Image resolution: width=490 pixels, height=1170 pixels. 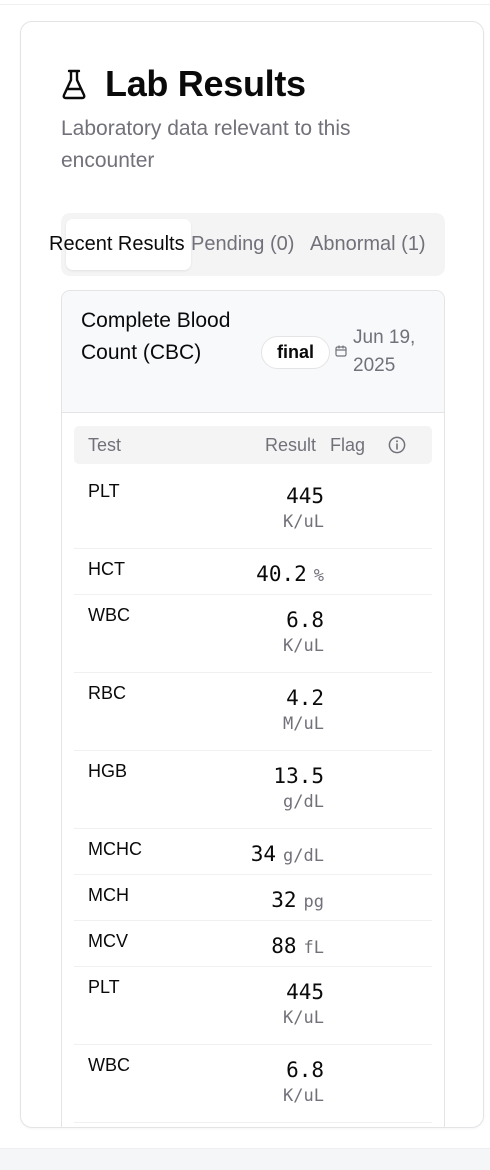 What do you see at coordinates (348, 445) in the screenshot?
I see `column-flag: Flag` at bounding box center [348, 445].